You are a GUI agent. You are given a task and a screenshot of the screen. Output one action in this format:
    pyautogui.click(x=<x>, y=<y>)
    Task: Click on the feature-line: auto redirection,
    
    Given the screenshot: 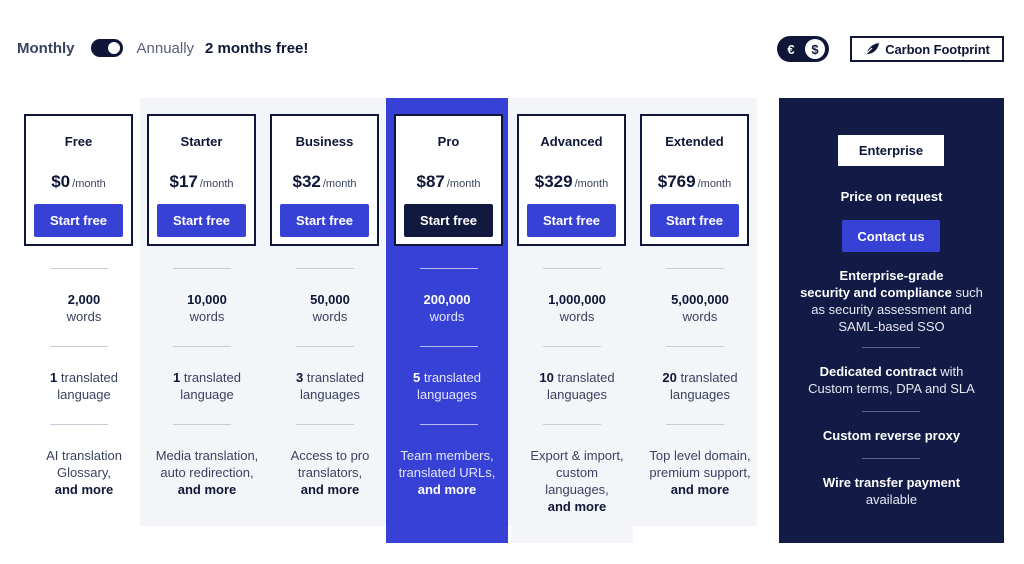 What is the action you would take?
    pyautogui.click(x=207, y=472)
    